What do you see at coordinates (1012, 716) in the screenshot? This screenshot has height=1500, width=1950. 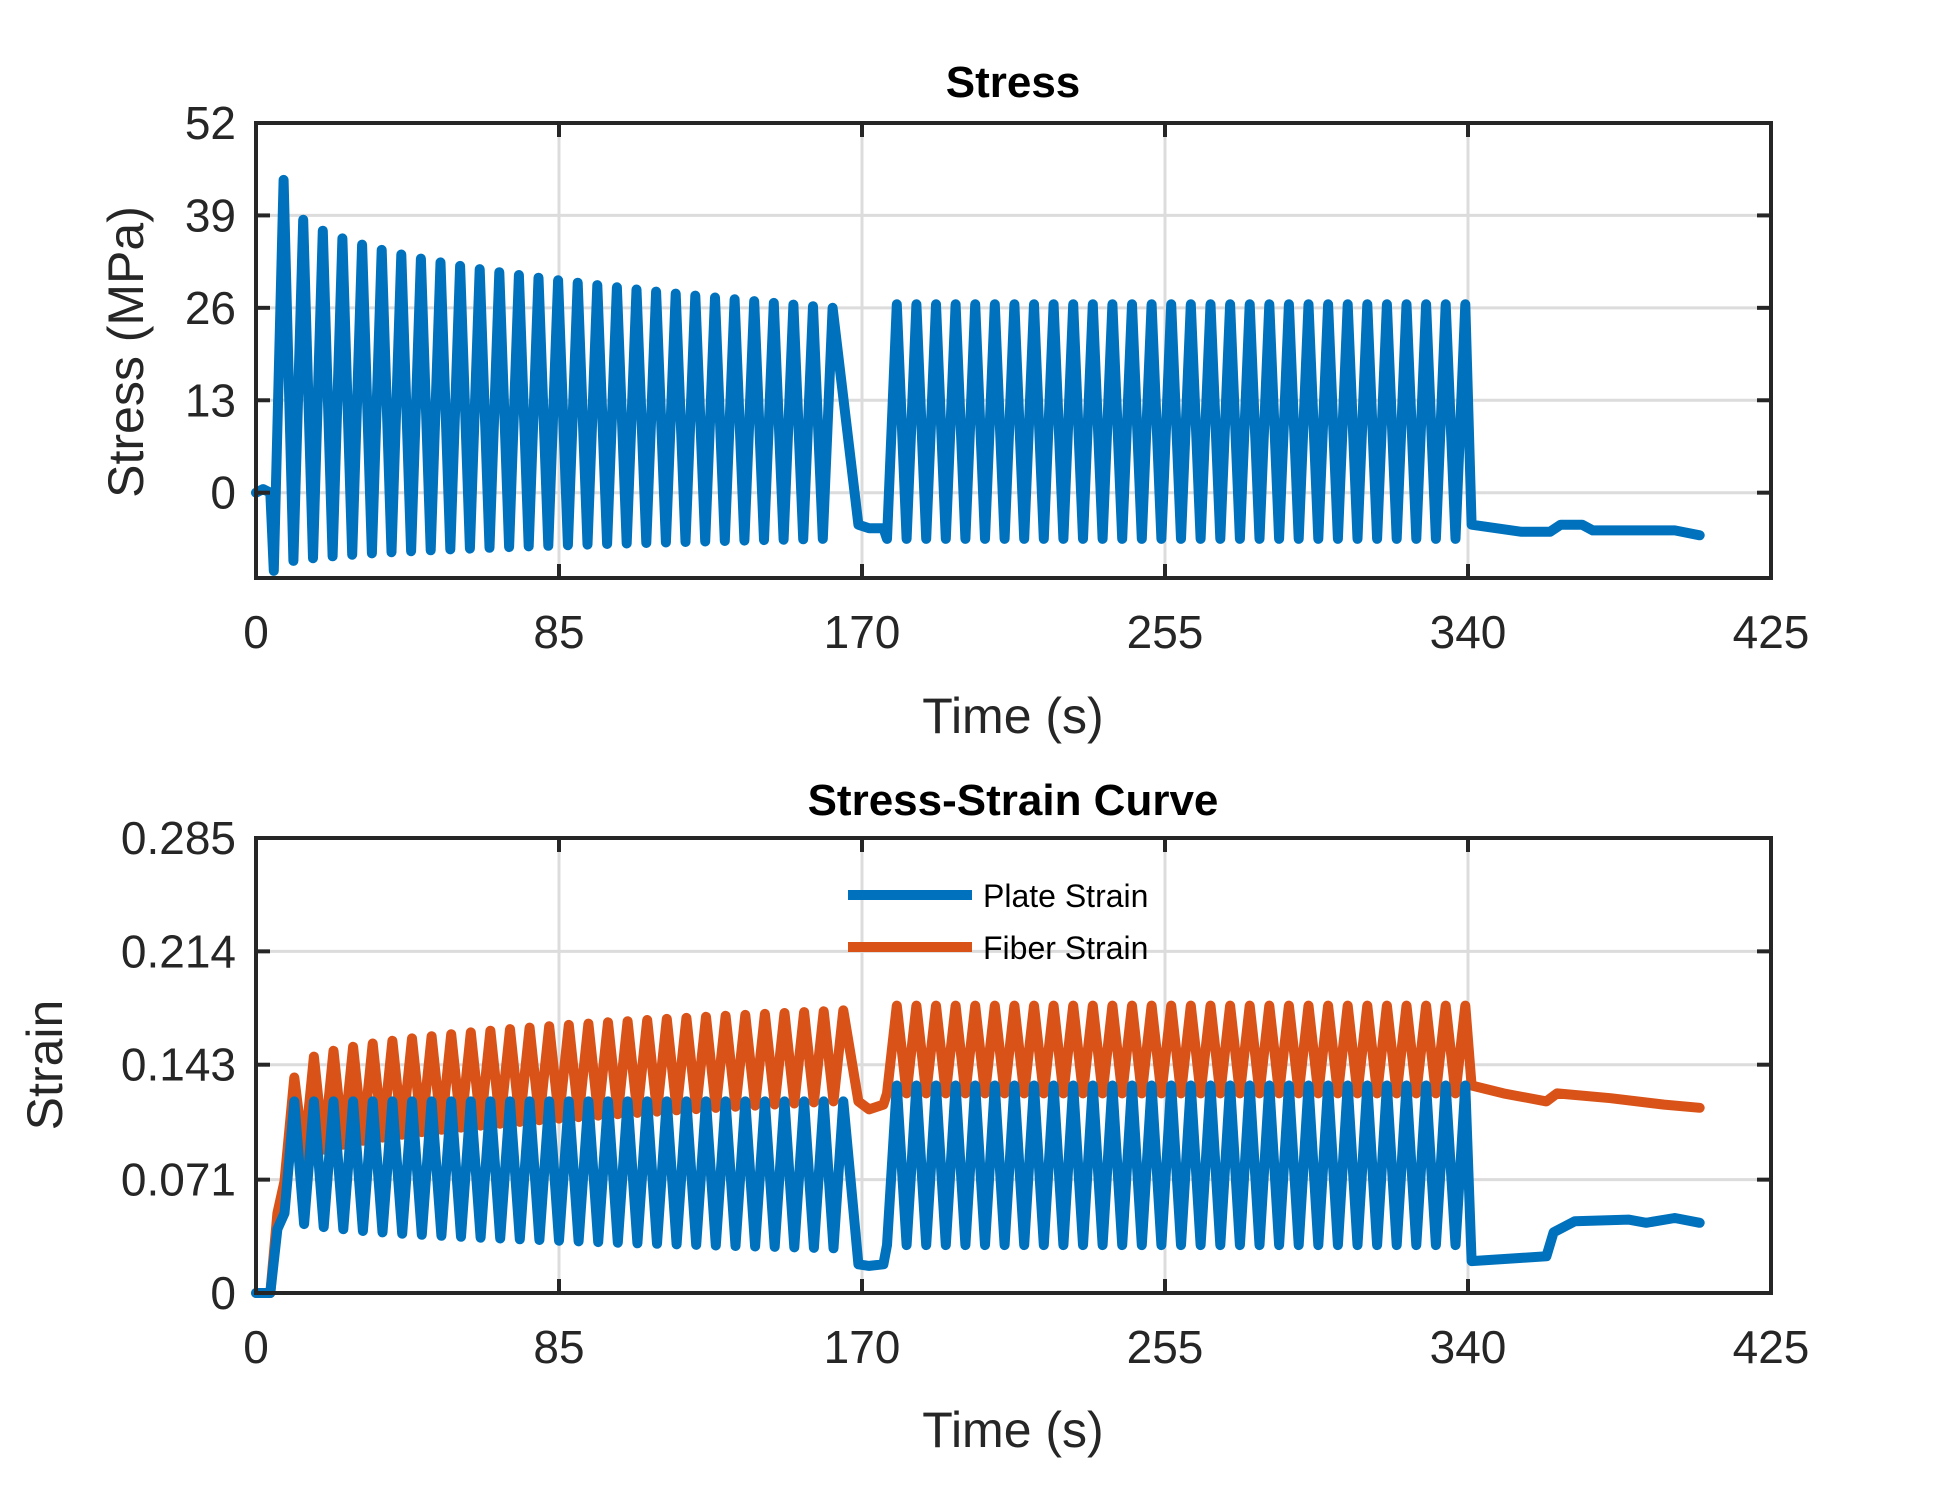 I see `stress-x-axis-label: Time (s)` at bounding box center [1012, 716].